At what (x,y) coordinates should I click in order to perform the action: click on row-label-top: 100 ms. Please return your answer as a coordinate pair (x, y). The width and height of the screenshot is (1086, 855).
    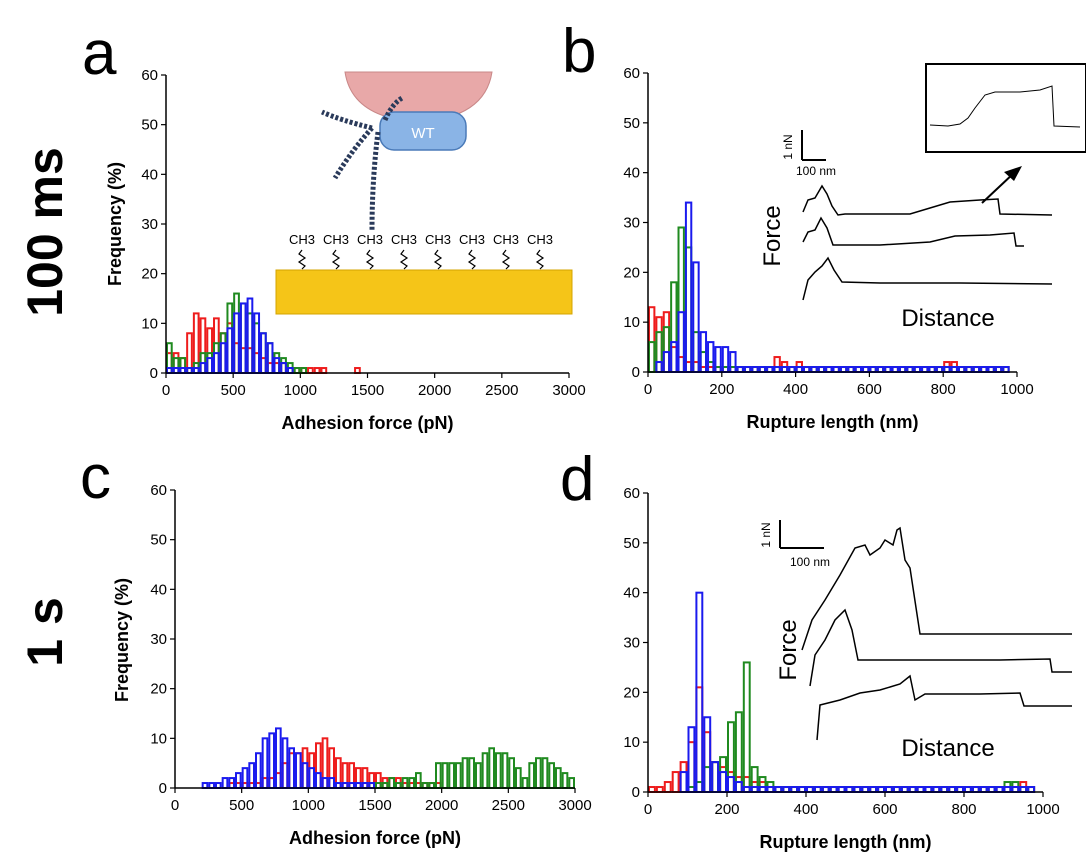
    Looking at the image, I should click on (45, 232).